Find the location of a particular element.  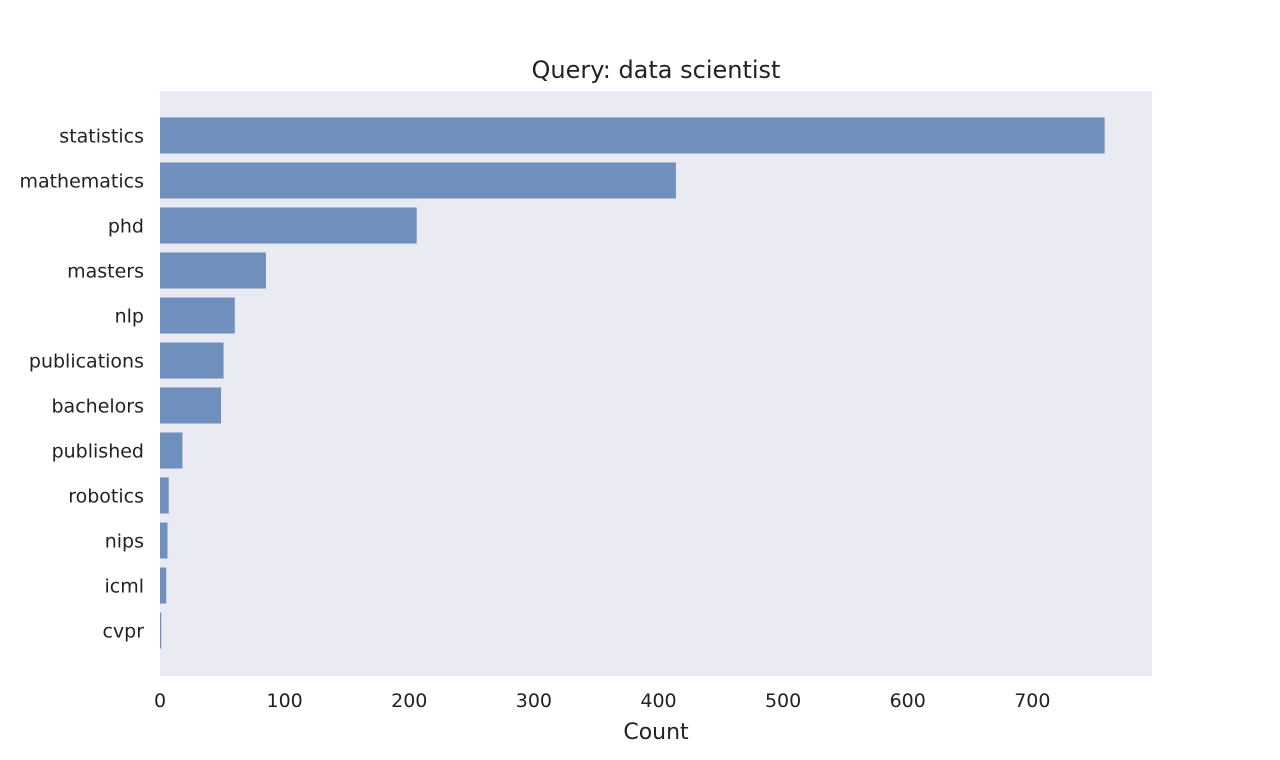

category-label-statistics: statistics is located at coordinates (101, 137).